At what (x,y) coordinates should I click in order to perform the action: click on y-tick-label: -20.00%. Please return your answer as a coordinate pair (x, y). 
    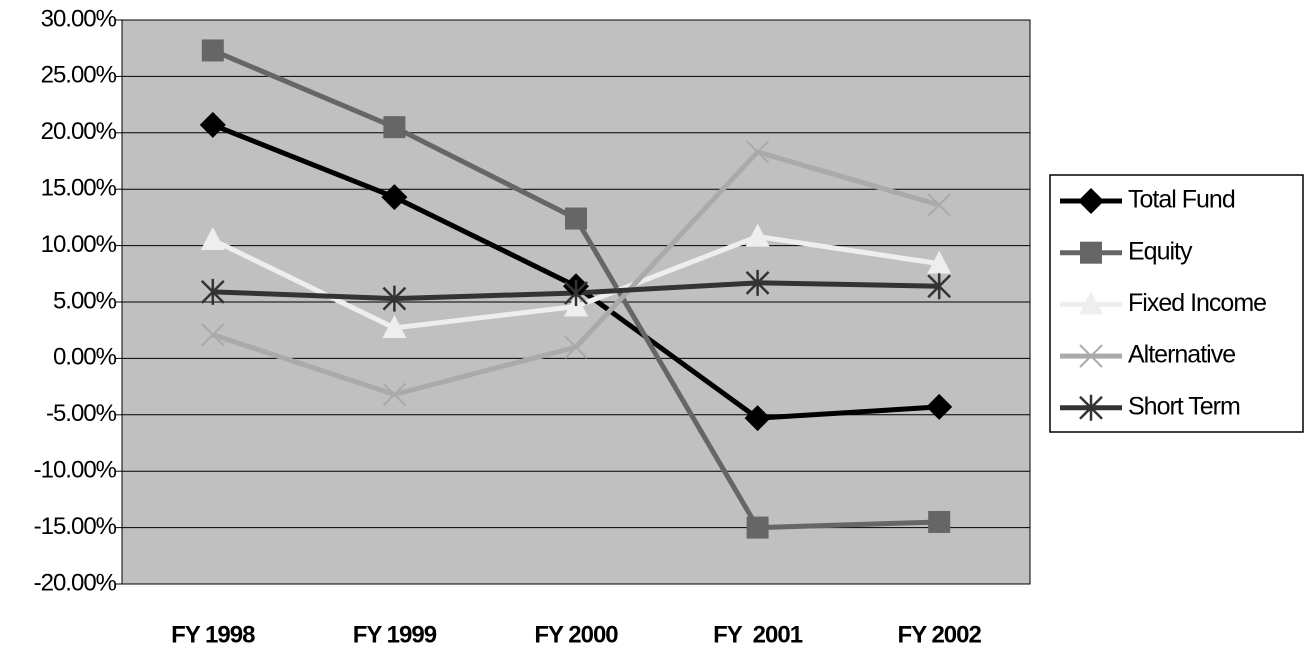
    Looking at the image, I should click on (75, 582).